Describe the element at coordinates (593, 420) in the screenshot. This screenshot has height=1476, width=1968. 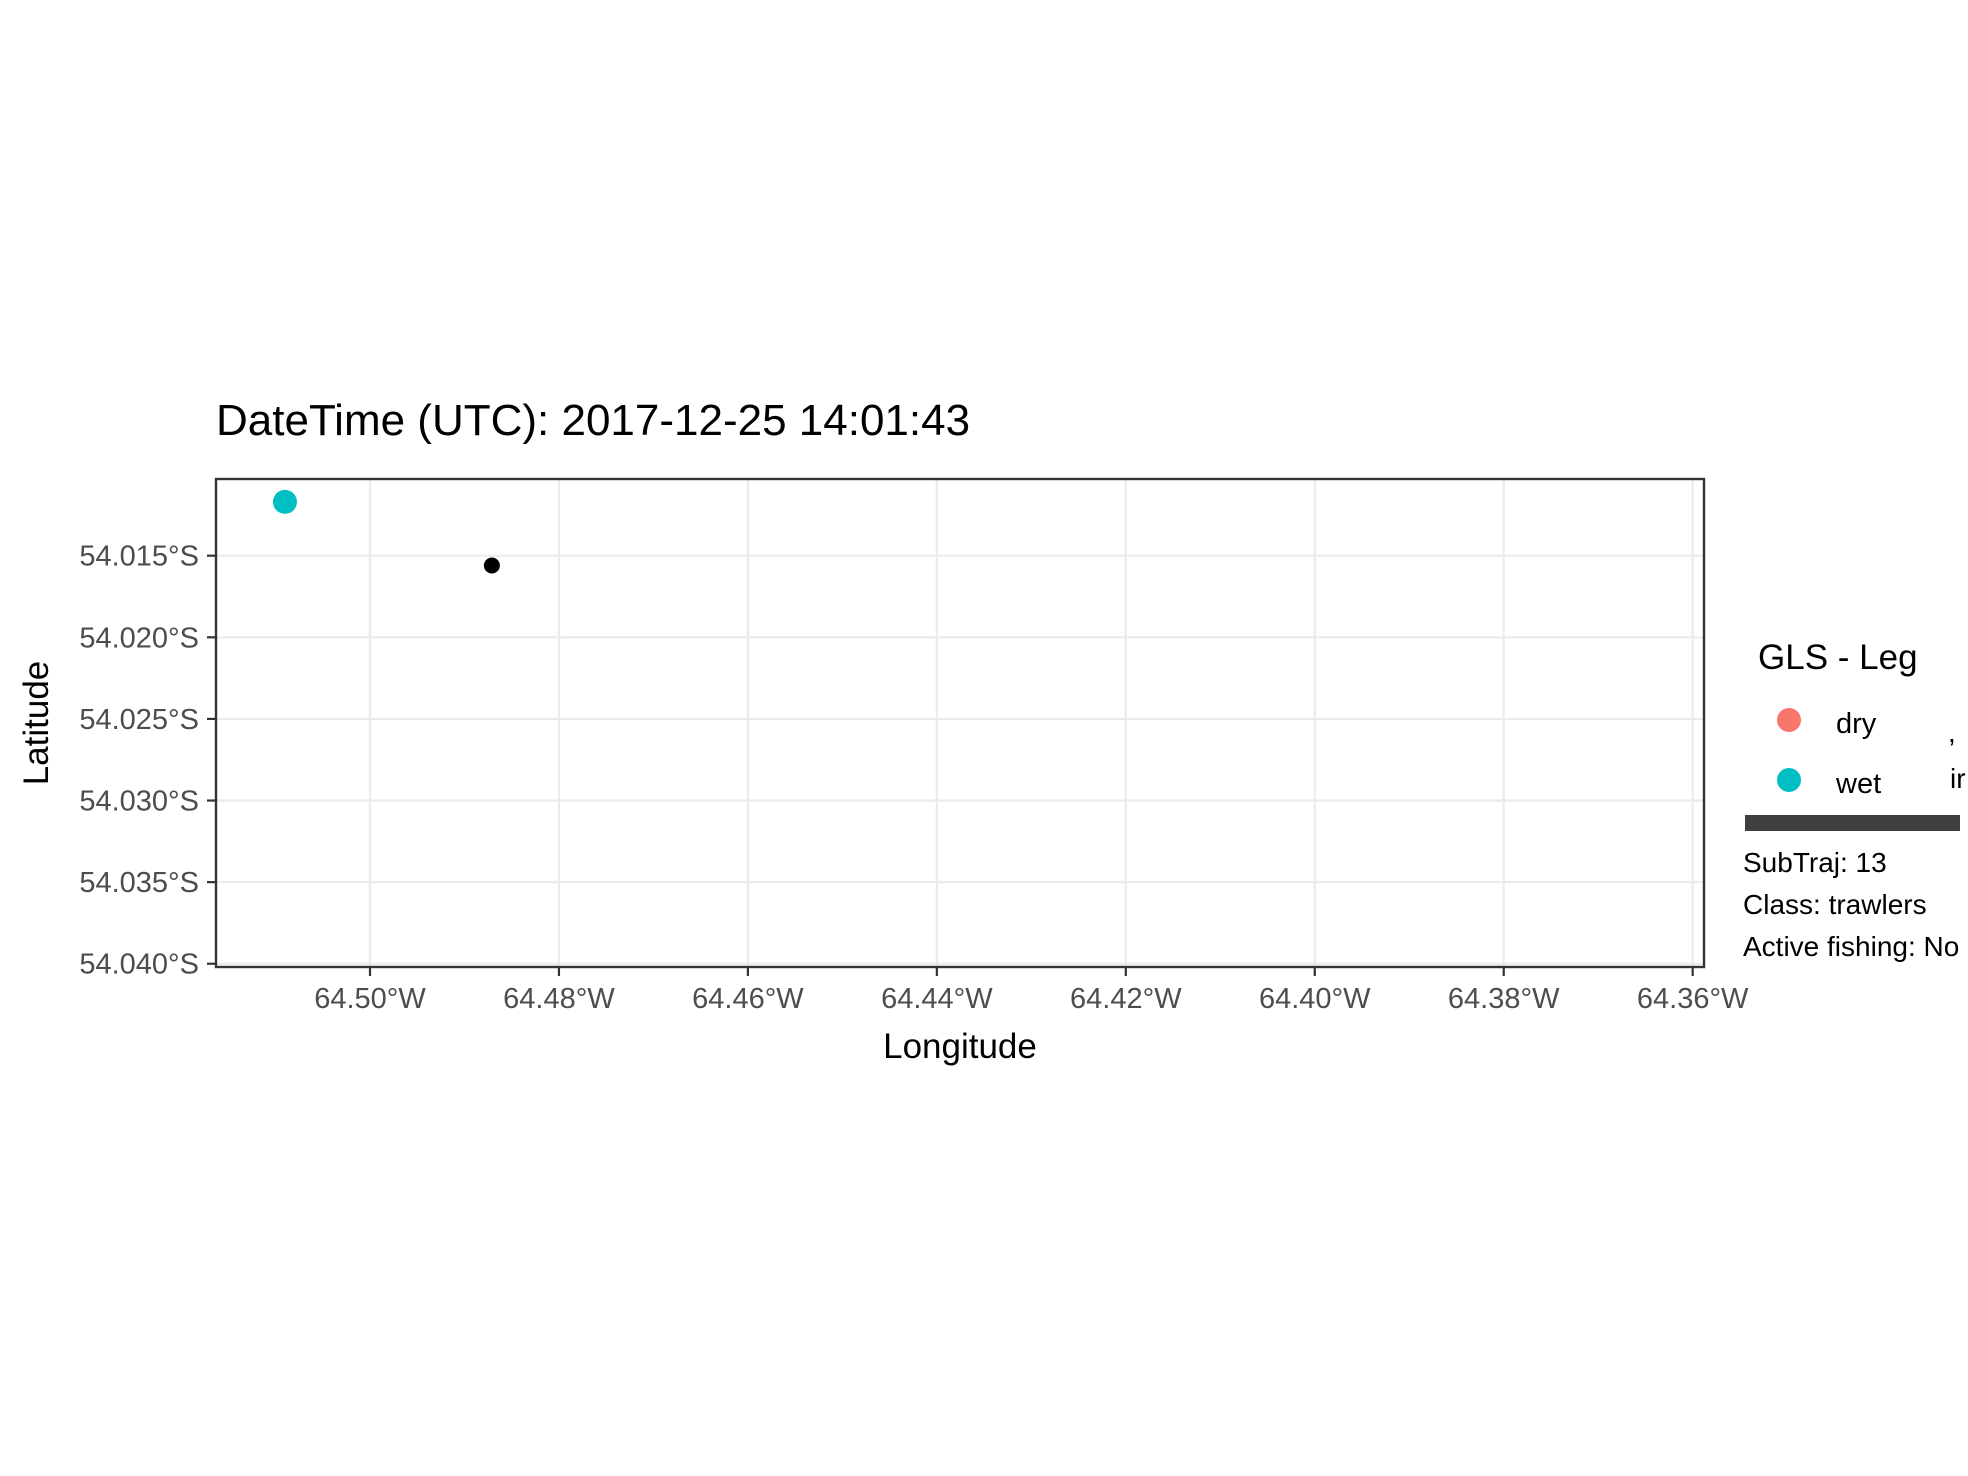
I see `chart-title: DateTime (UTC): 2017-12-25 14:01:43` at that location.